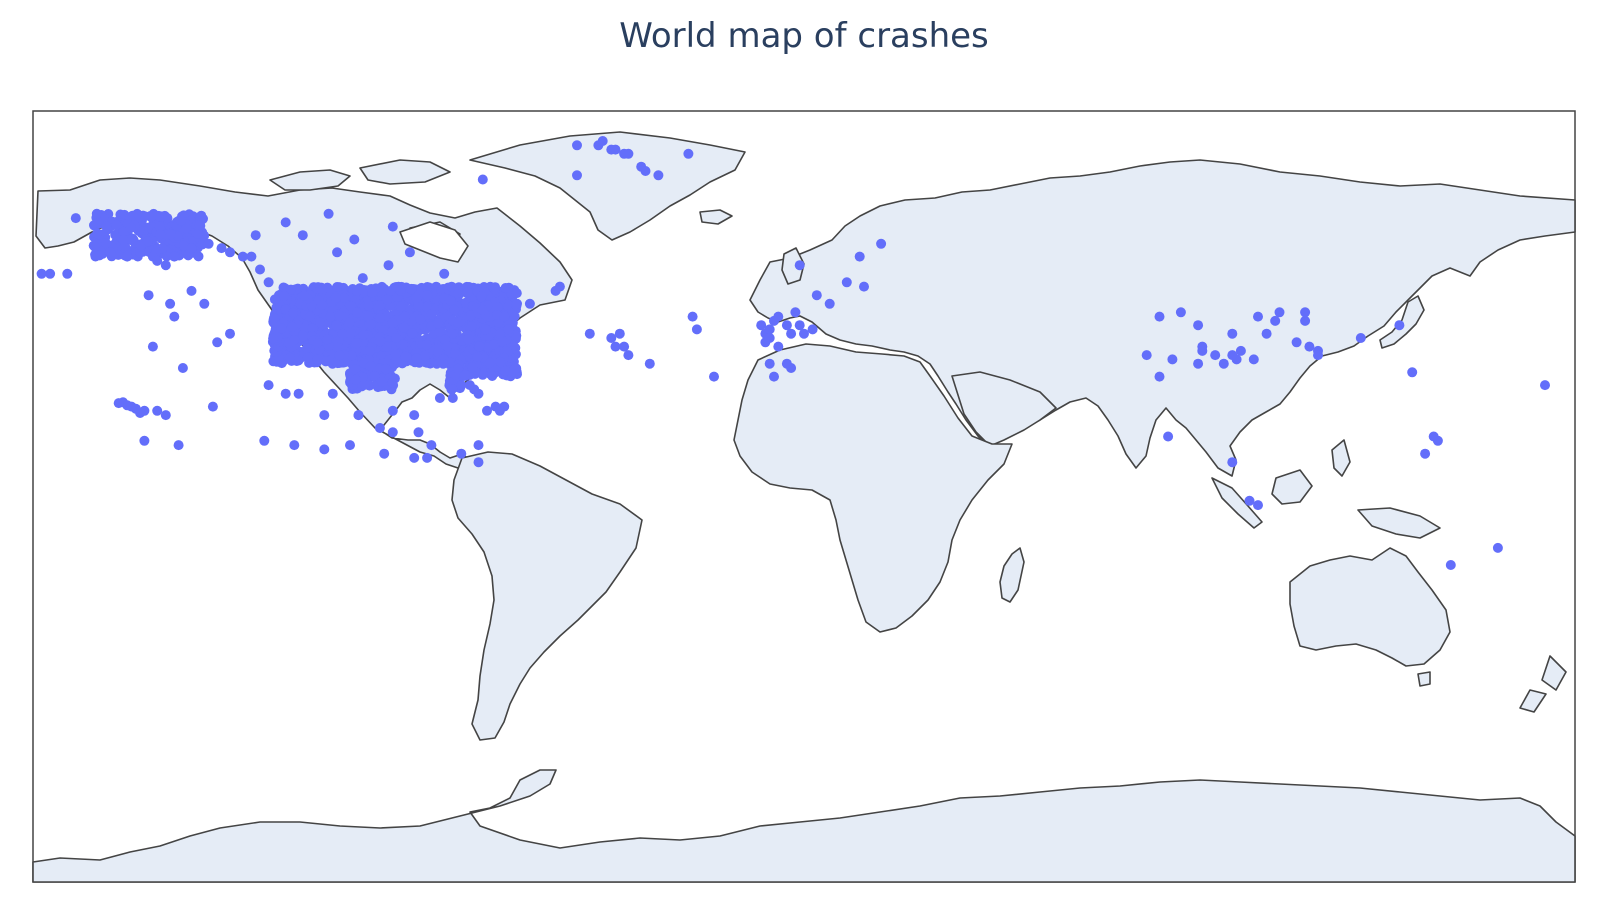  I want to click on australia-landmass, so click(1370, 607).